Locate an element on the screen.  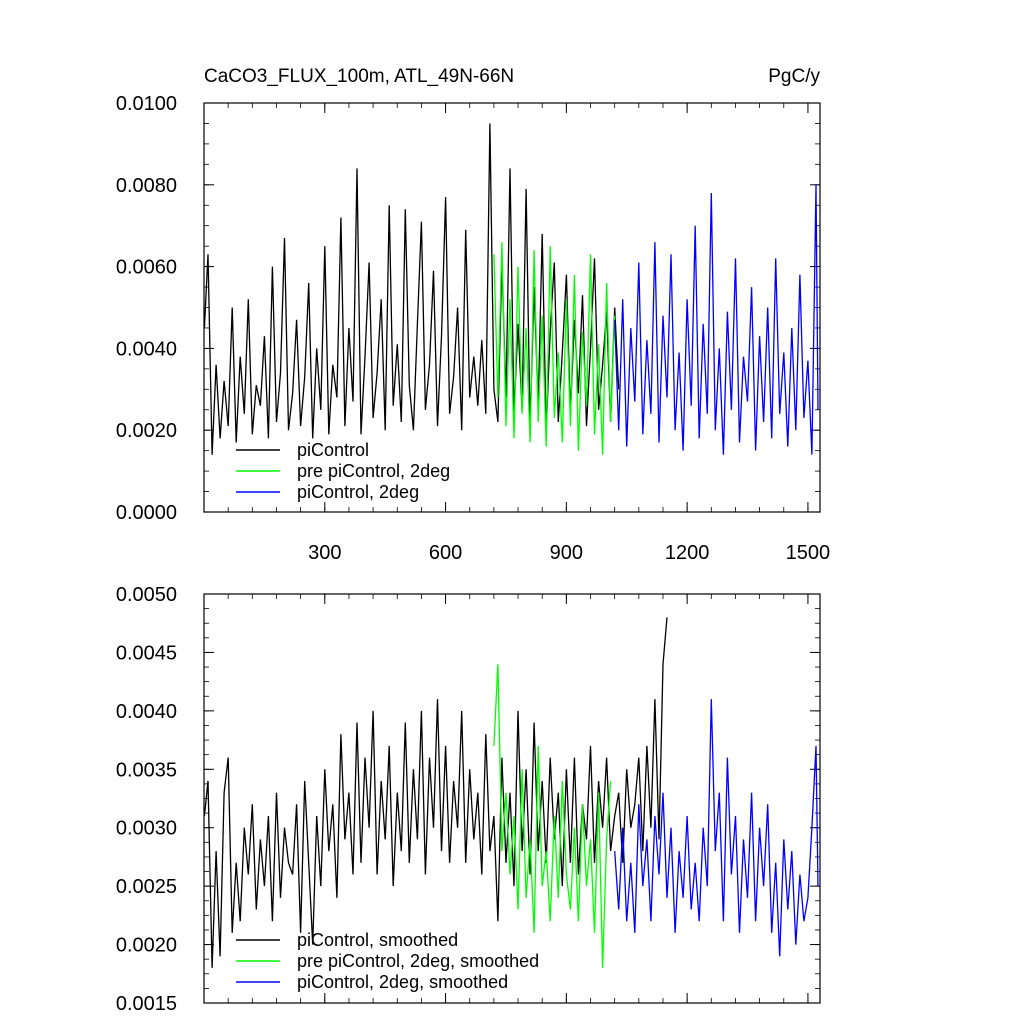
series-line-pre-picontrol-2deg is located at coordinates (554, 348).